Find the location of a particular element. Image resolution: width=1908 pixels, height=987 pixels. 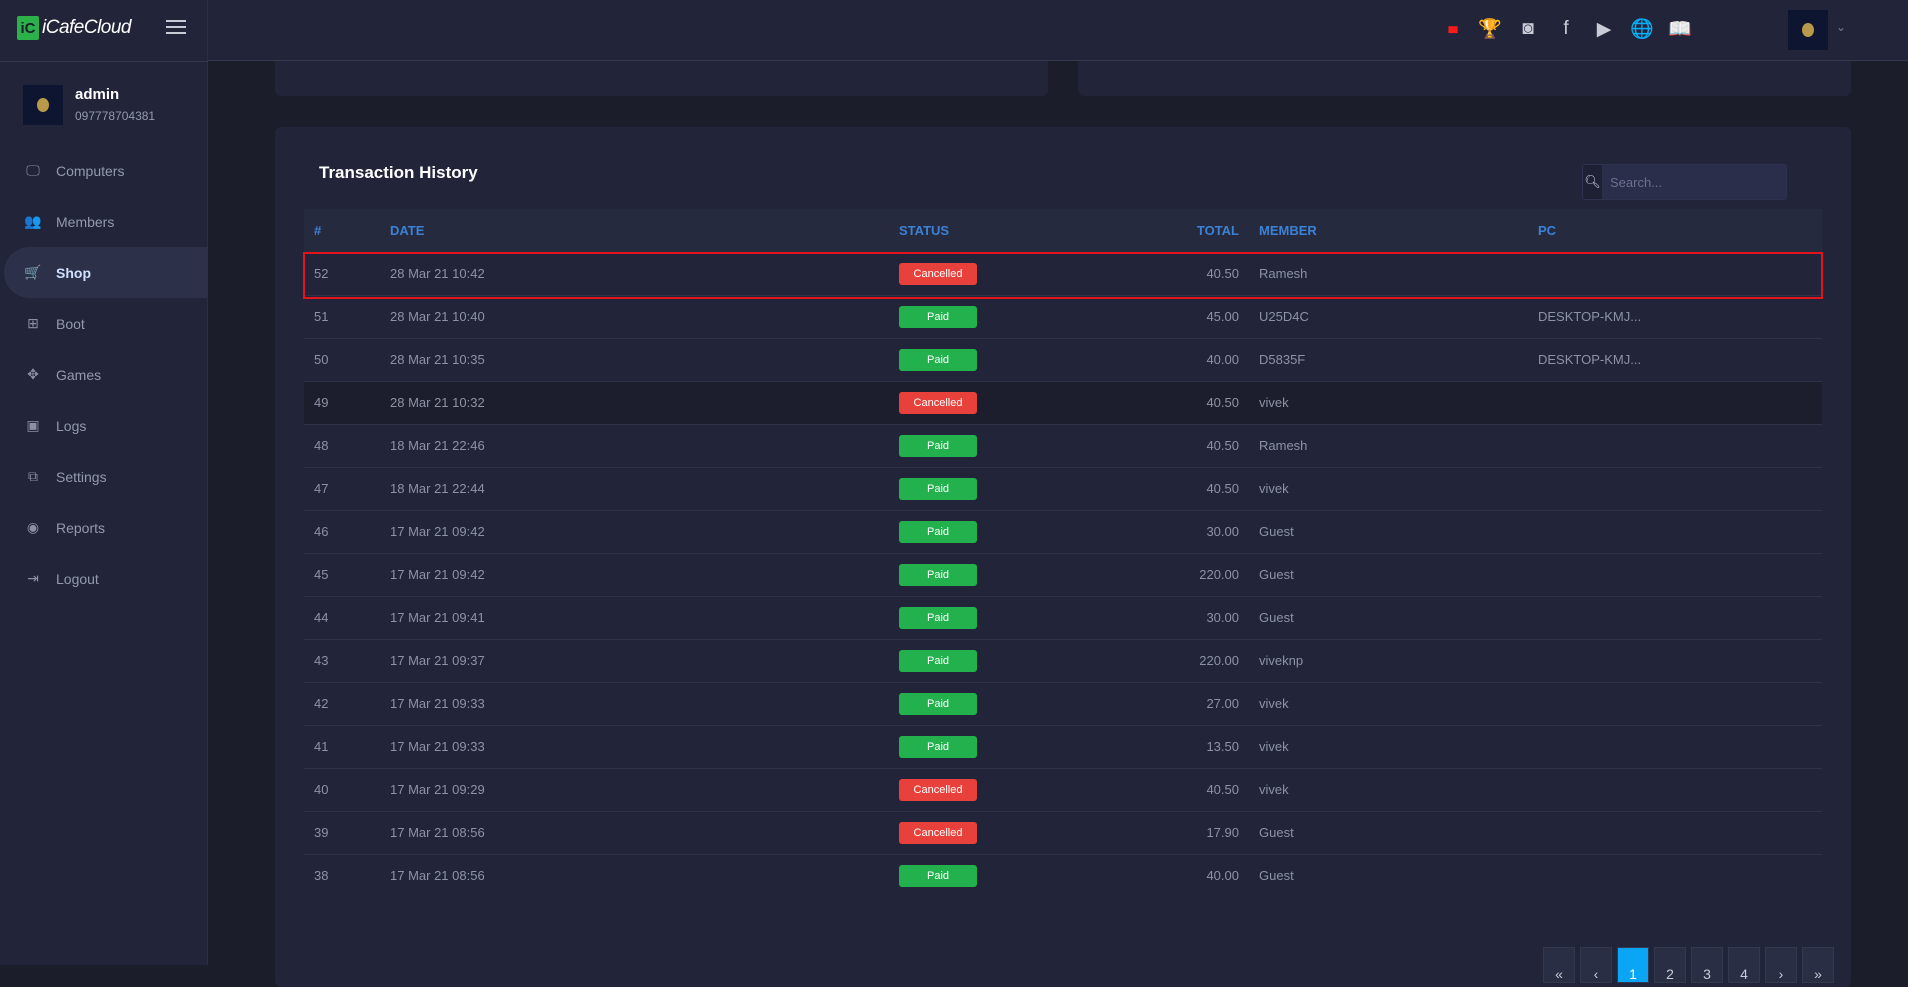

header-col-total: TOTAL is located at coordinates (1179, 230).